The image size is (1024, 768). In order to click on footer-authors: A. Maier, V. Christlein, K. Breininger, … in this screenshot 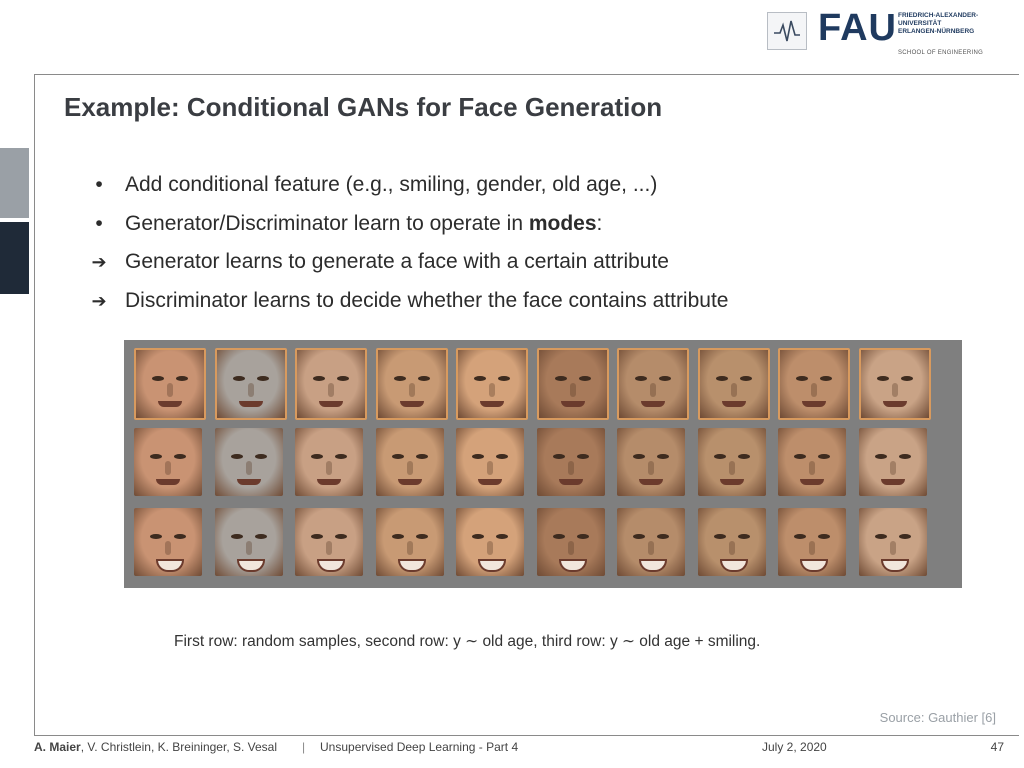, I will do `click(156, 747)`.